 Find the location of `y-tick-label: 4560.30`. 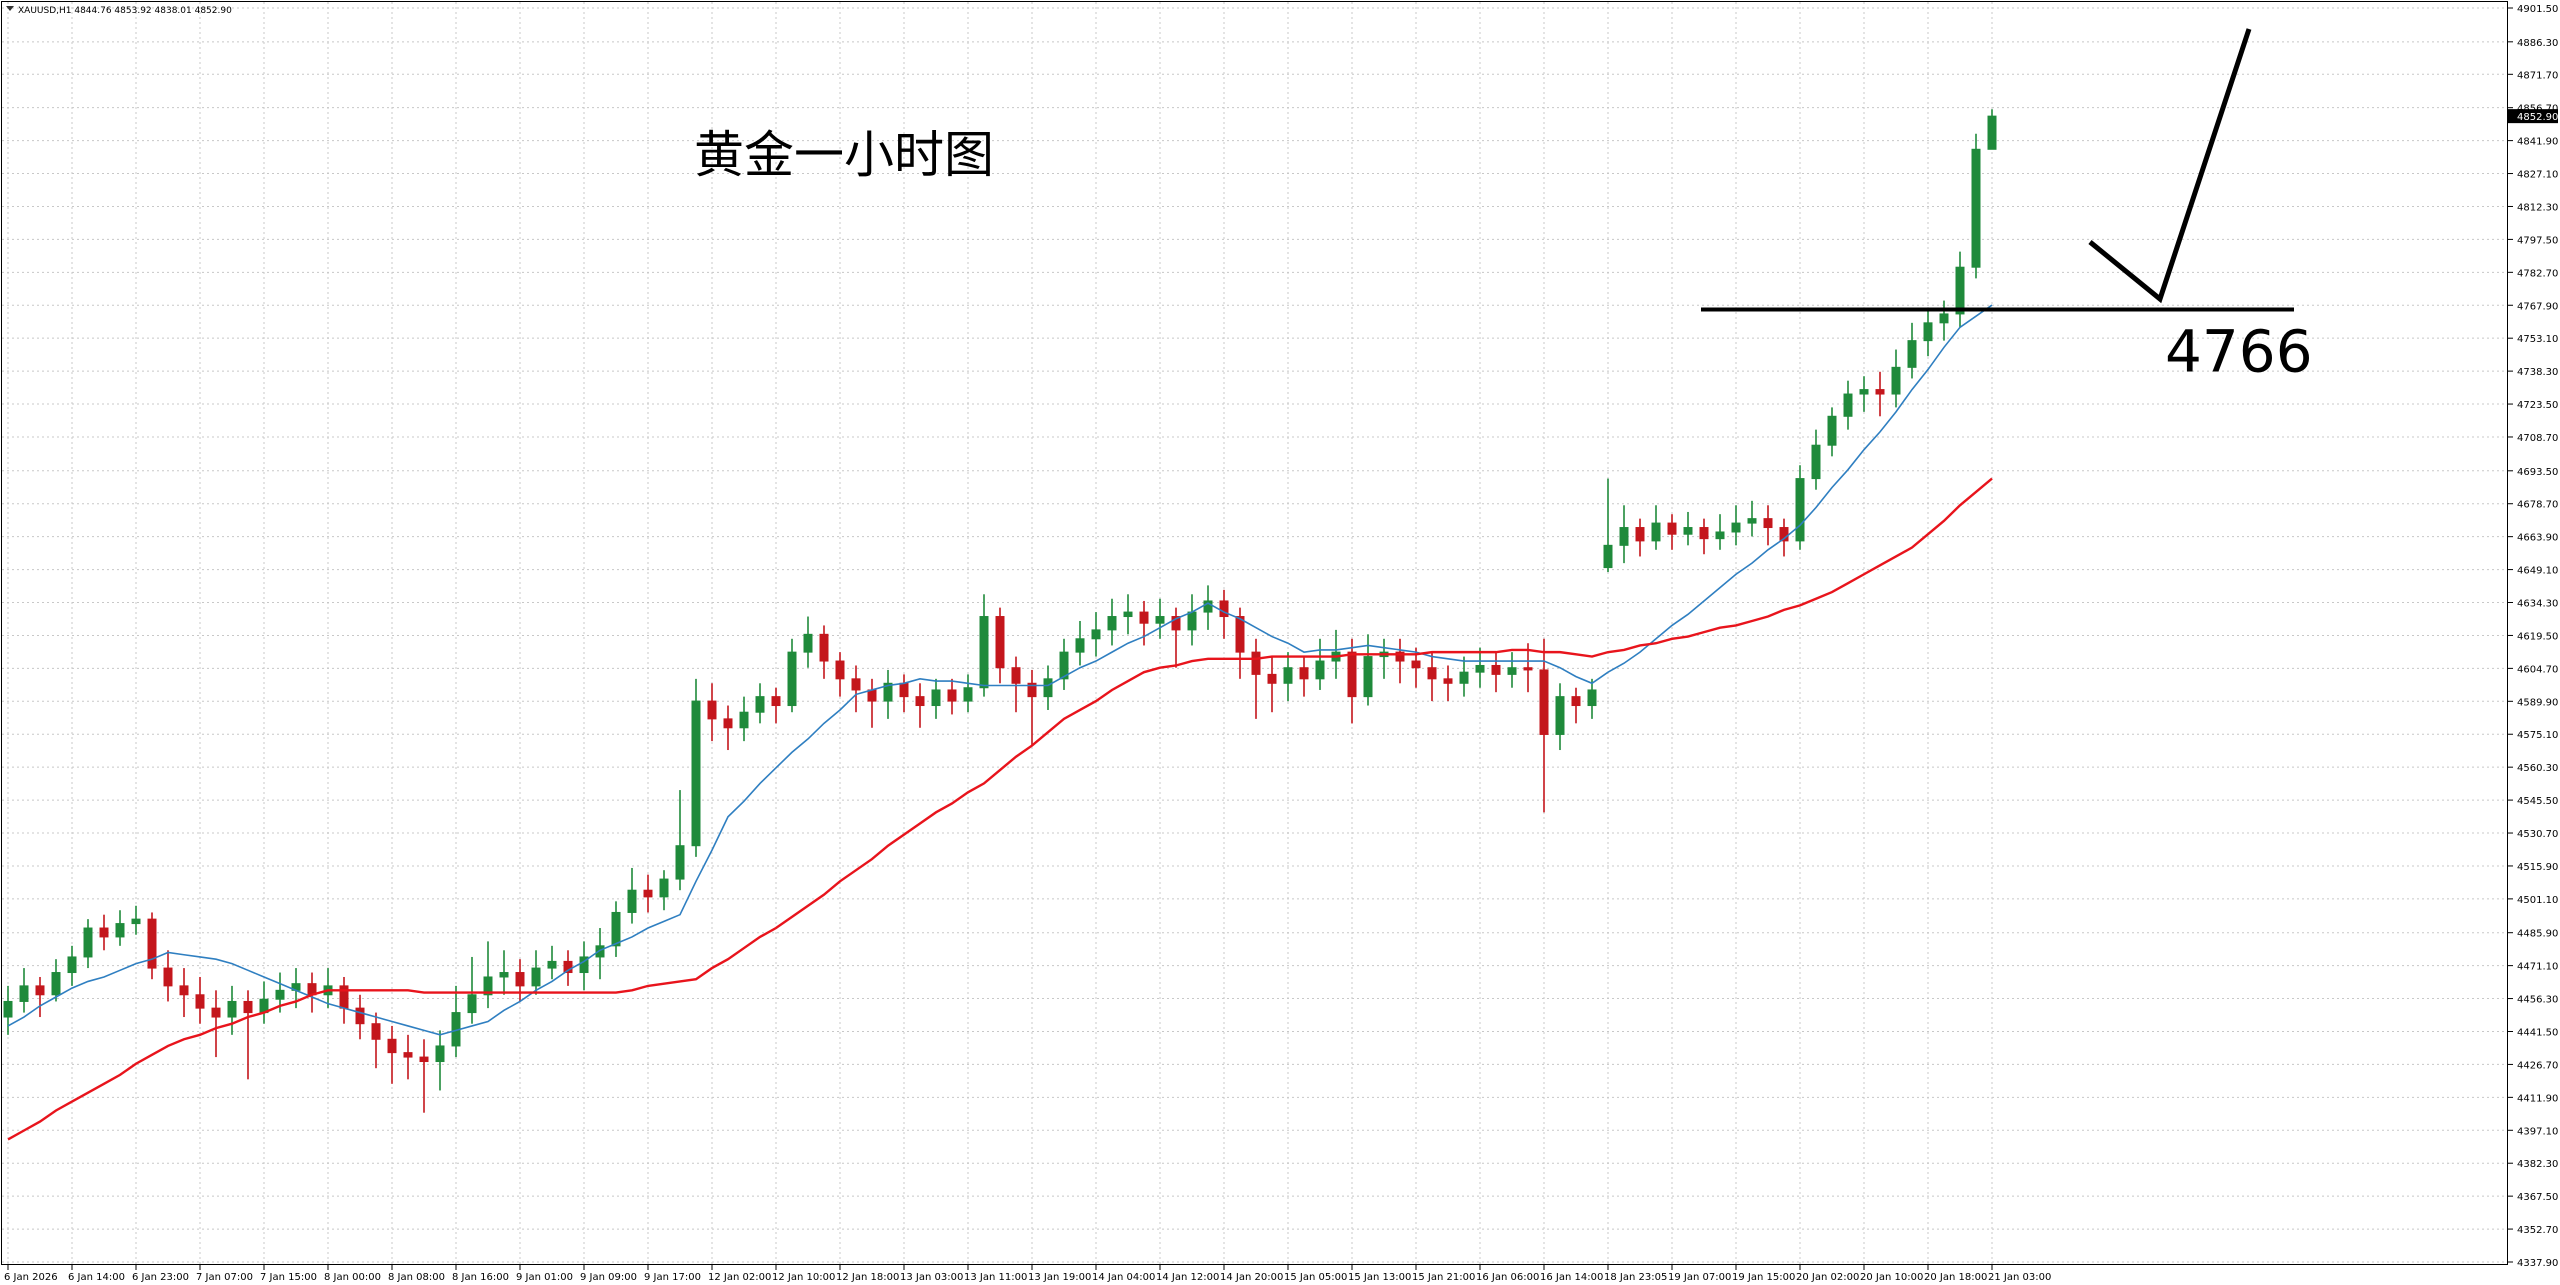

y-tick-label: 4560.30 is located at coordinates (2537, 768).